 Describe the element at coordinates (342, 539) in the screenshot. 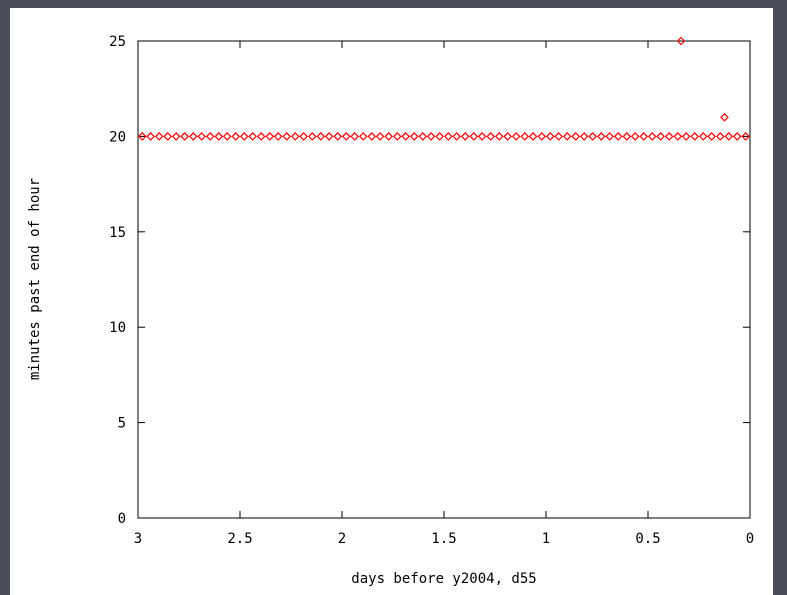

I see `x-tick-label: 2` at that location.